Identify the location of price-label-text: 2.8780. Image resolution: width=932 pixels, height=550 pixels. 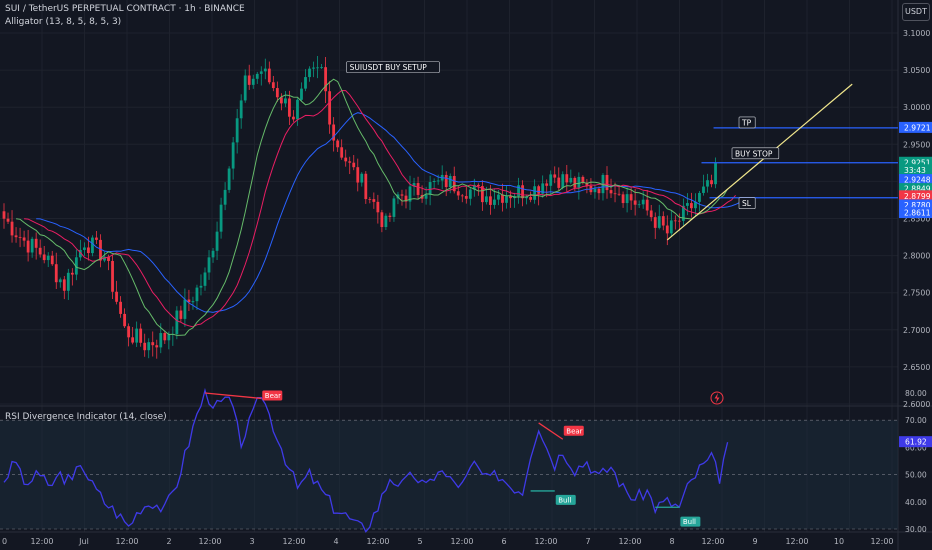
(917, 205).